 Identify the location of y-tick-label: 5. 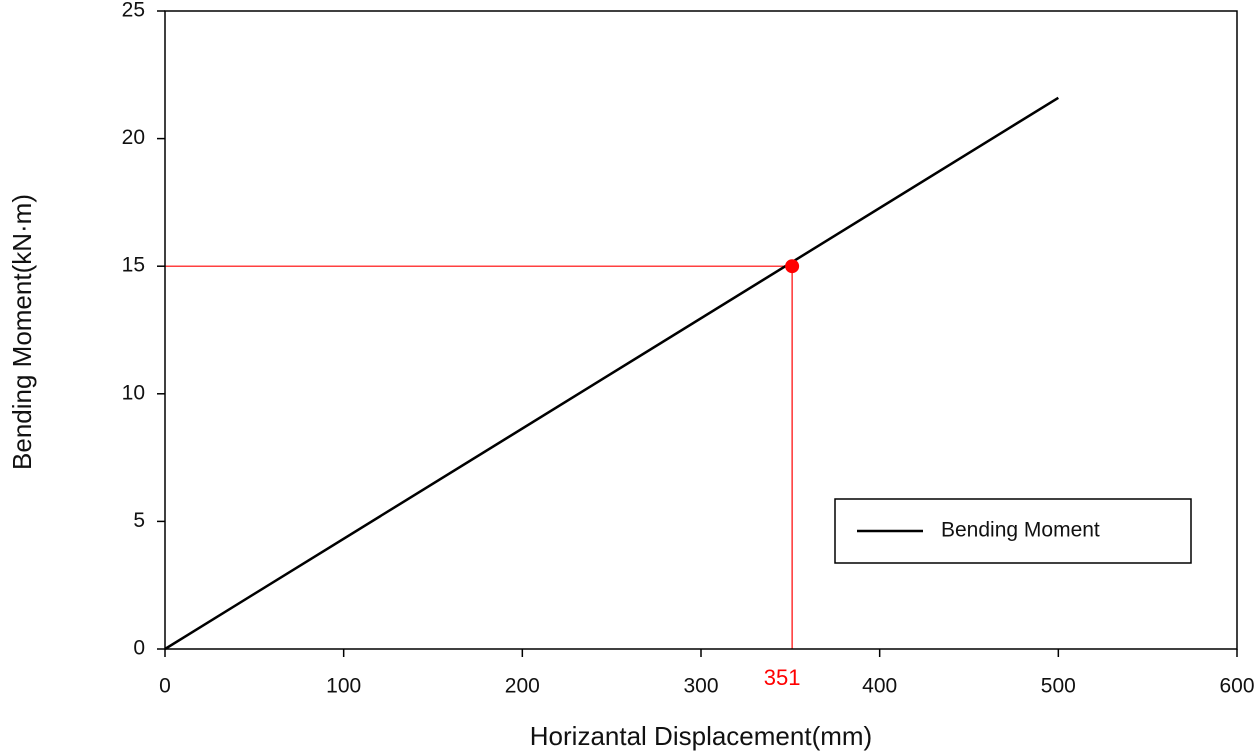
(139, 520).